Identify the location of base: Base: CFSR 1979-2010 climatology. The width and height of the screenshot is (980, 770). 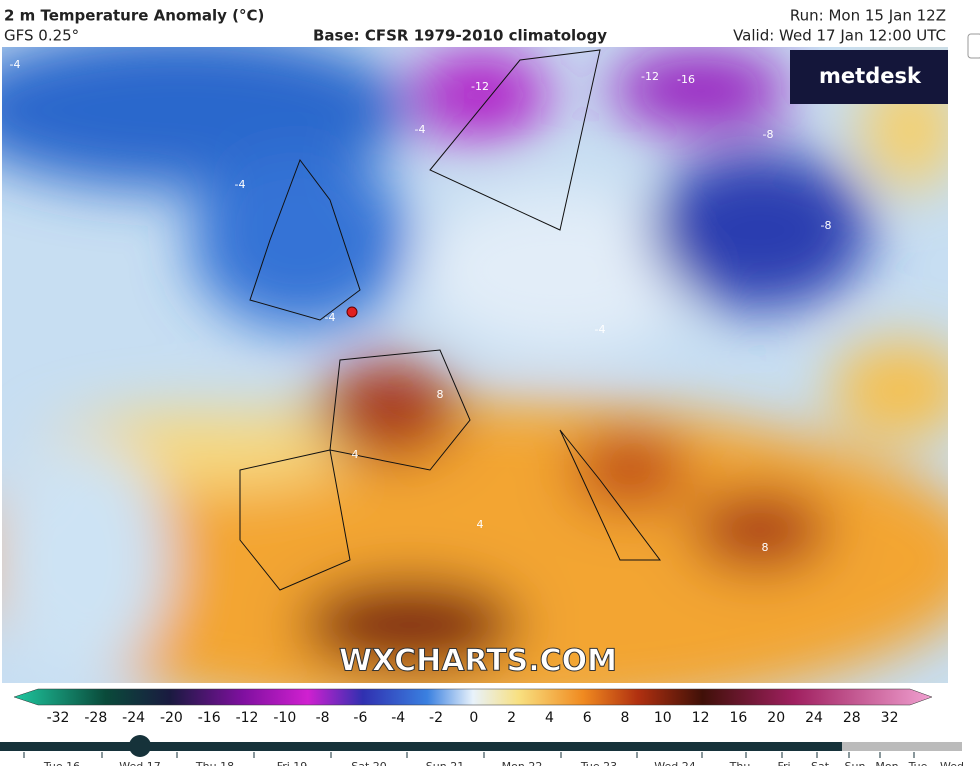
(460, 36).